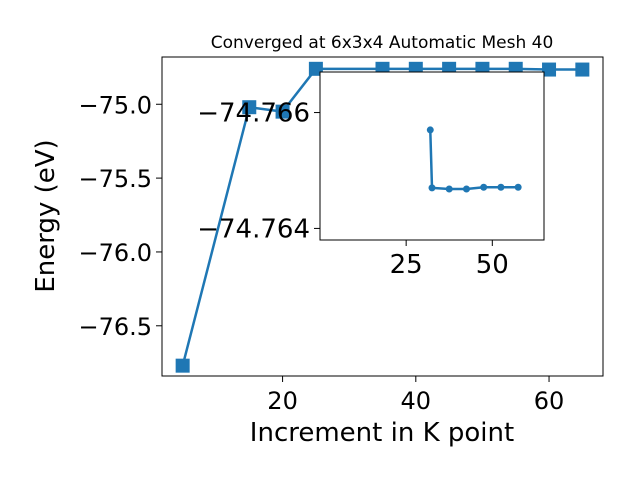 This screenshot has height=480, width=640. I want to click on main-x-tick-label: 40, so click(416, 401).